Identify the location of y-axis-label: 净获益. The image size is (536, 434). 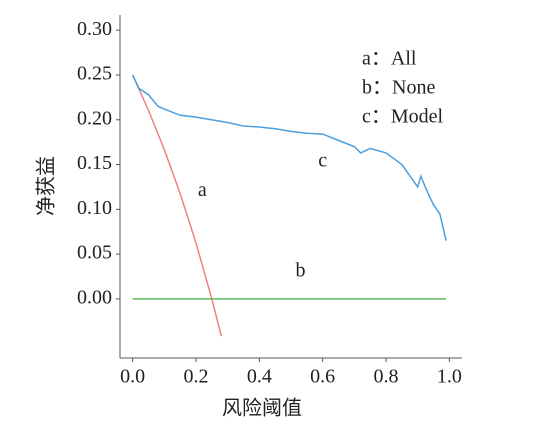
(46, 186).